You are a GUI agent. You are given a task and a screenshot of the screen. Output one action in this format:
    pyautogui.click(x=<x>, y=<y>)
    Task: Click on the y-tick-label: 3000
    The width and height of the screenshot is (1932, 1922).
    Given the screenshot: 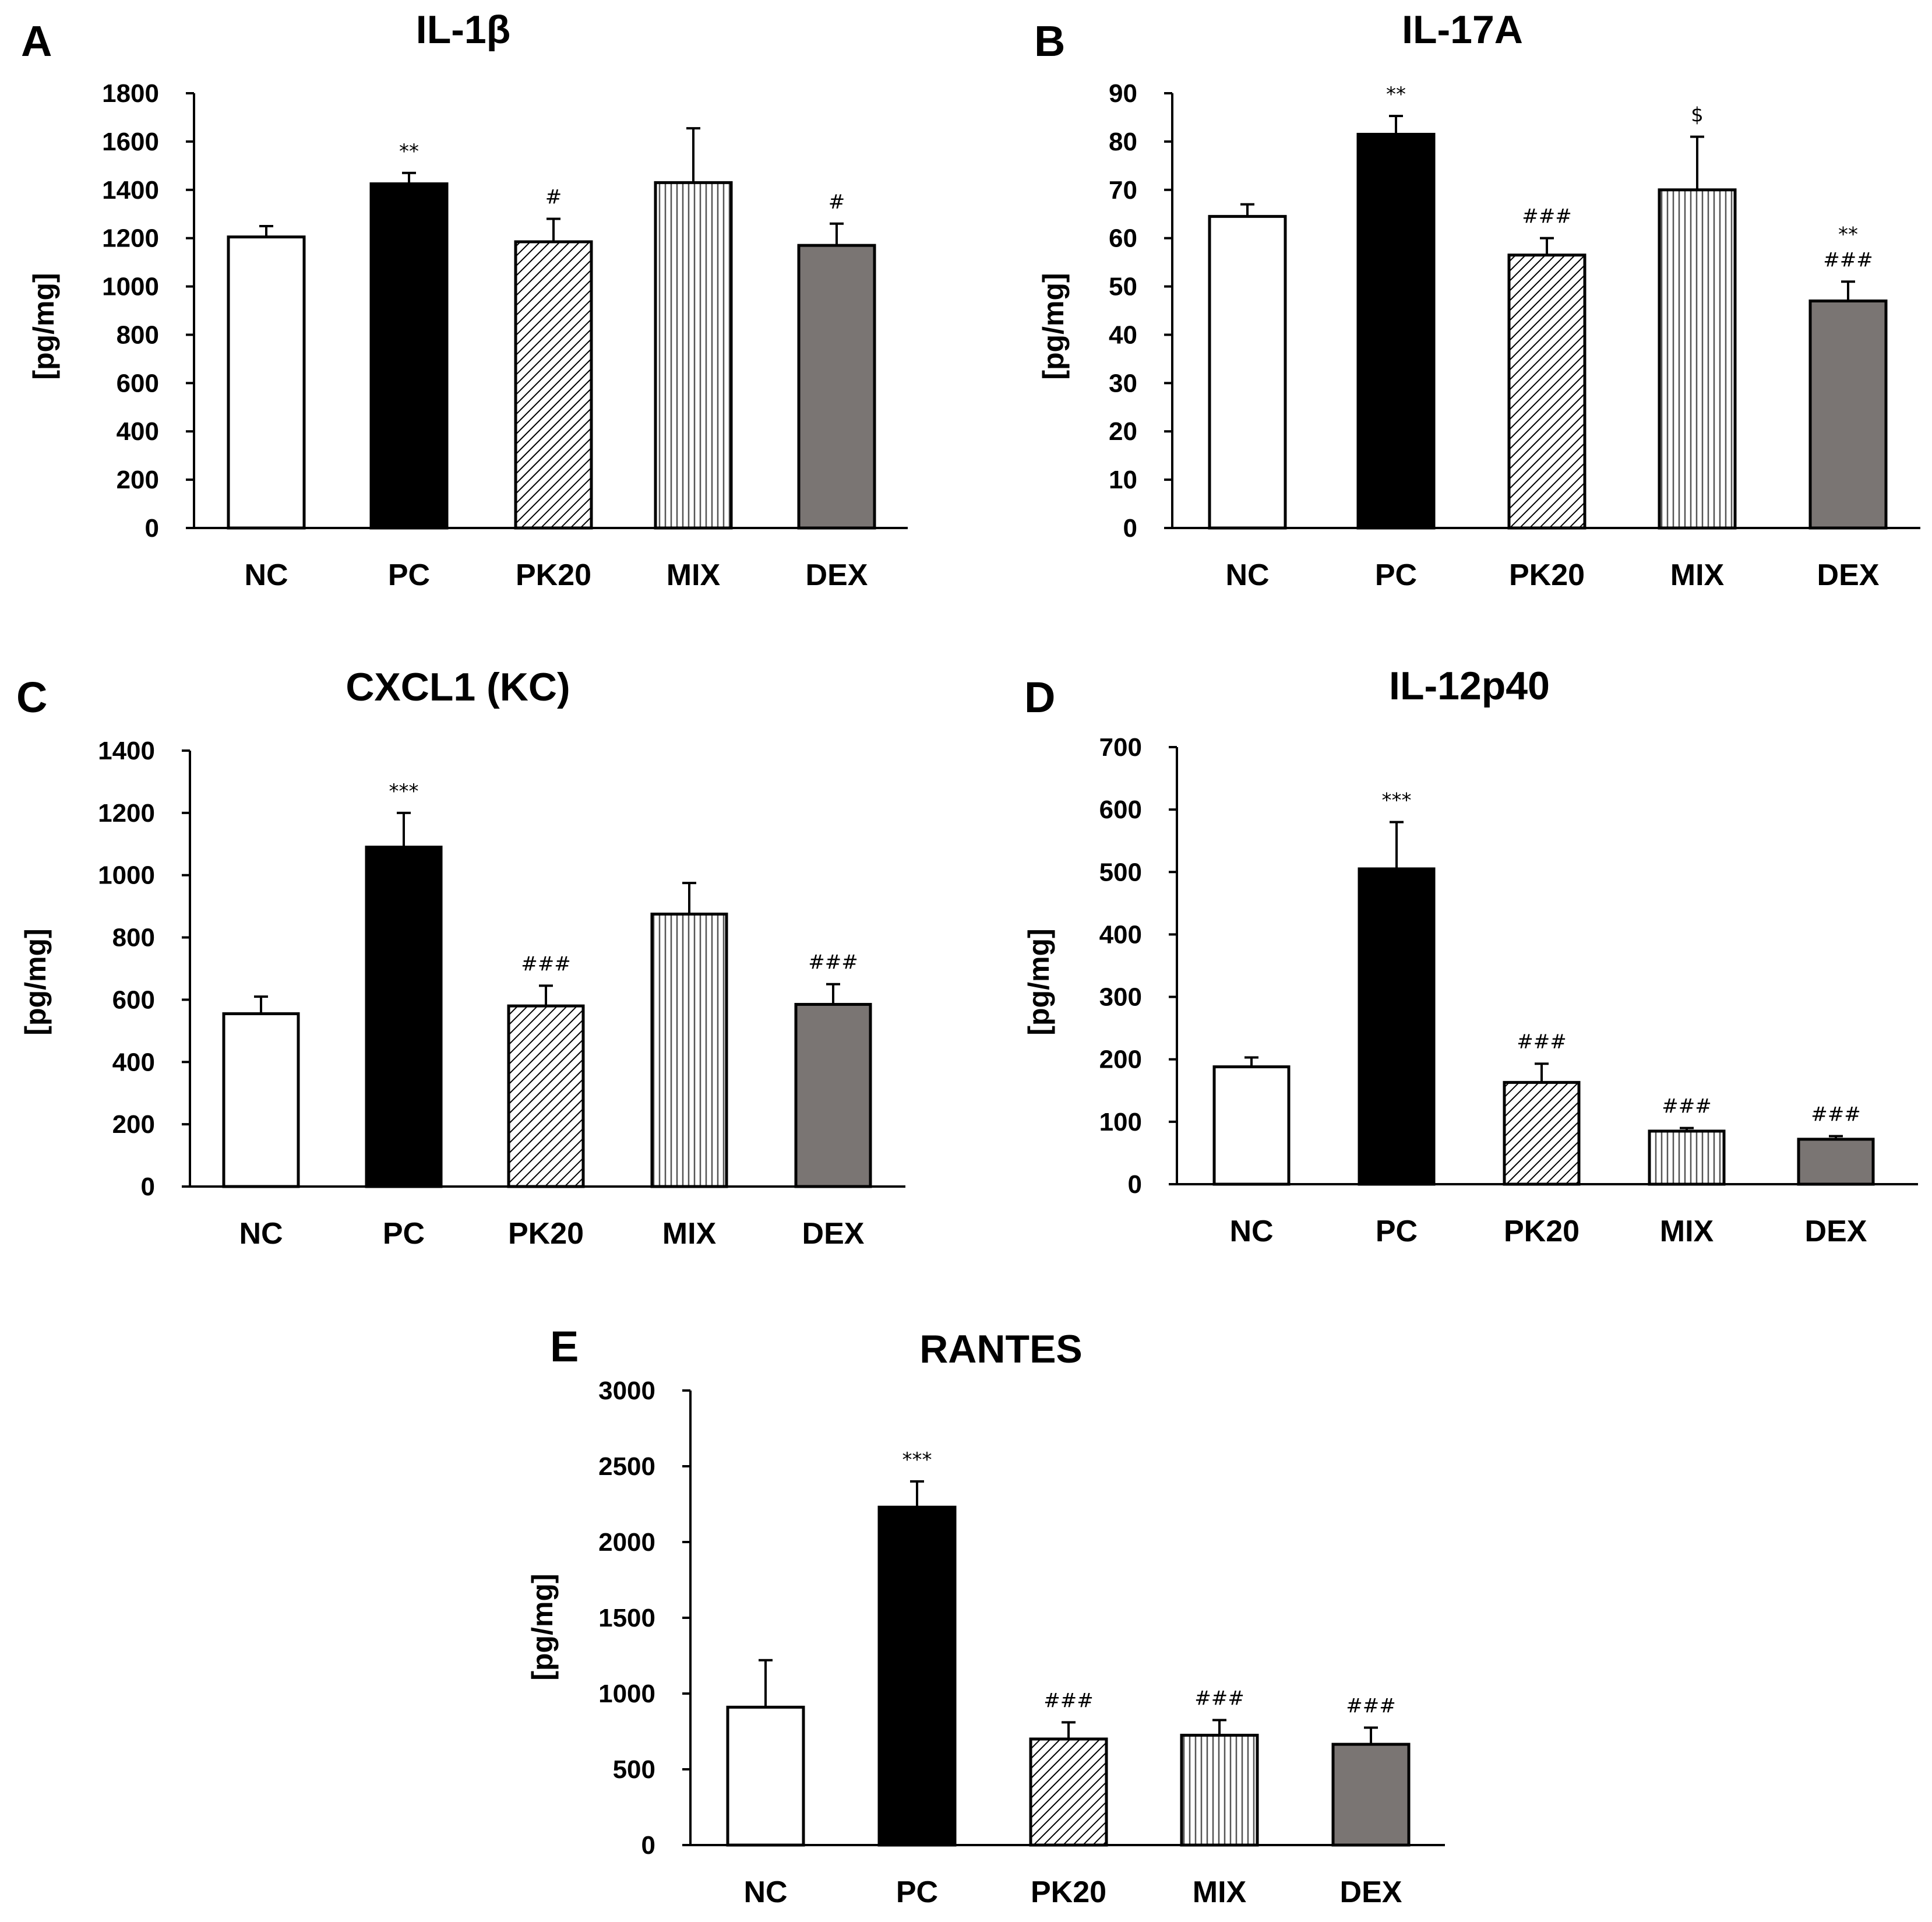 What is the action you would take?
    pyautogui.click(x=626, y=1391)
    